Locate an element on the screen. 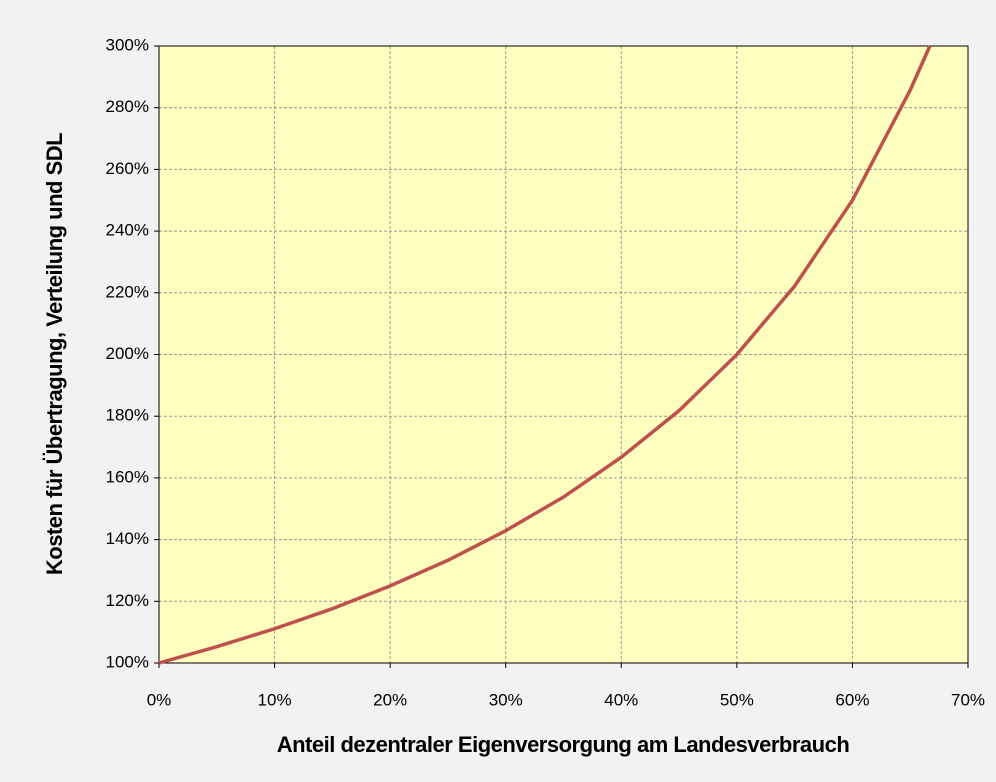  x-tick-label: 0% is located at coordinates (159, 699).